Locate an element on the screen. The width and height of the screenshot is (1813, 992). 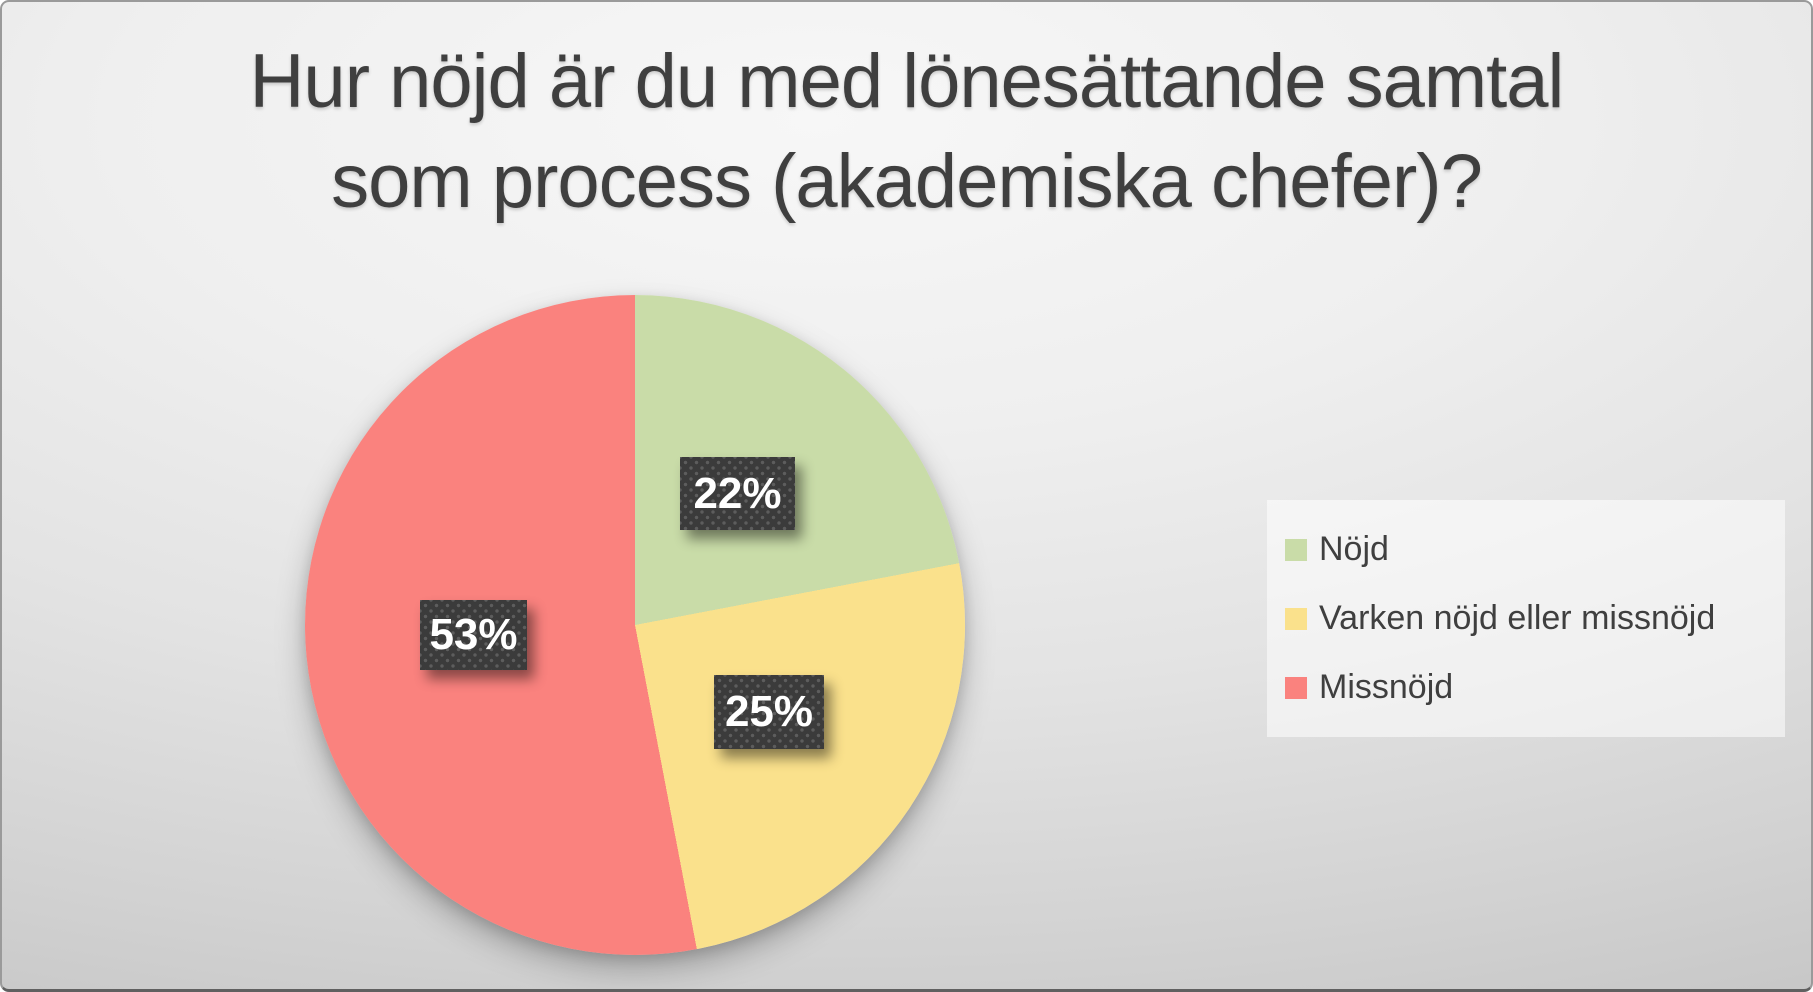
legend-item-missnojd: Missnöjd is located at coordinates (1535, 687).